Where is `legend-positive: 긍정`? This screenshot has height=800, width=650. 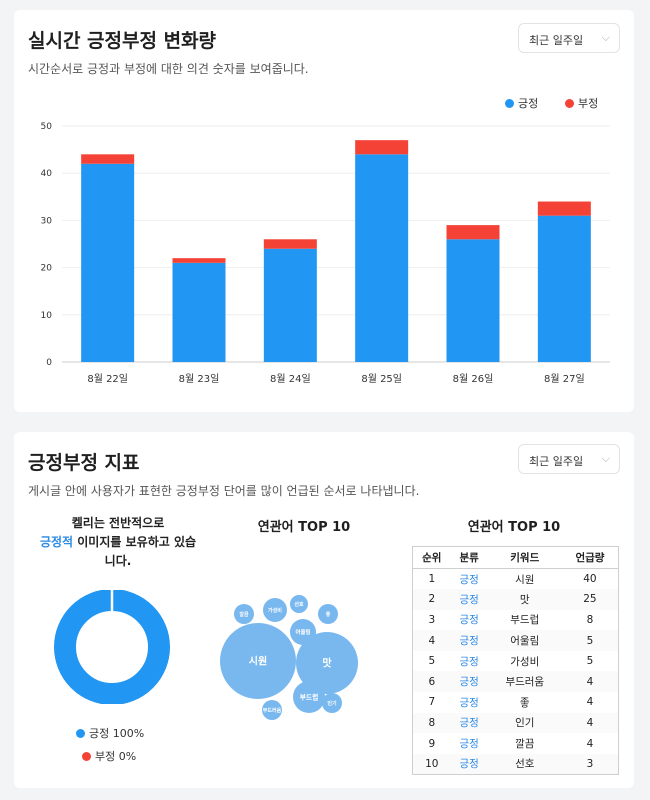
legend-positive: 긍정 is located at coordinates (521, 103).